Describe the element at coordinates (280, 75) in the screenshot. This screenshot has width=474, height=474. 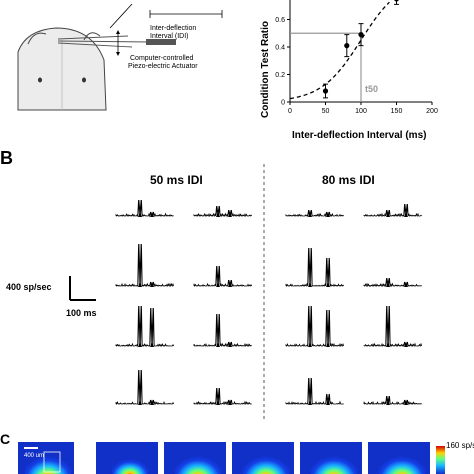
I see `y-tick-label: 0.2` at that location.